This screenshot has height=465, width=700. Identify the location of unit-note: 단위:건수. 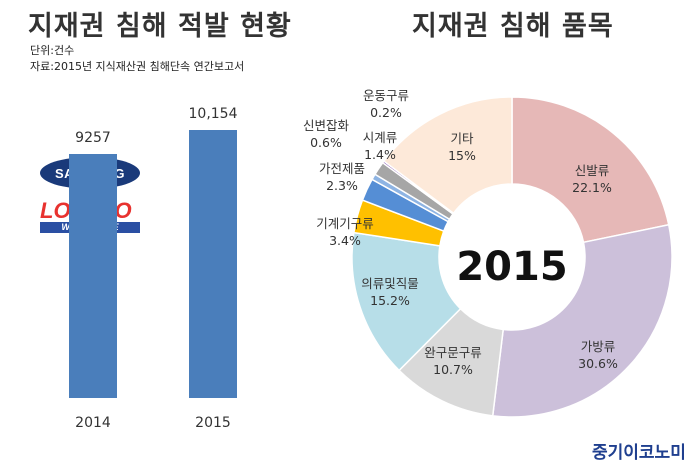
(52, 50).